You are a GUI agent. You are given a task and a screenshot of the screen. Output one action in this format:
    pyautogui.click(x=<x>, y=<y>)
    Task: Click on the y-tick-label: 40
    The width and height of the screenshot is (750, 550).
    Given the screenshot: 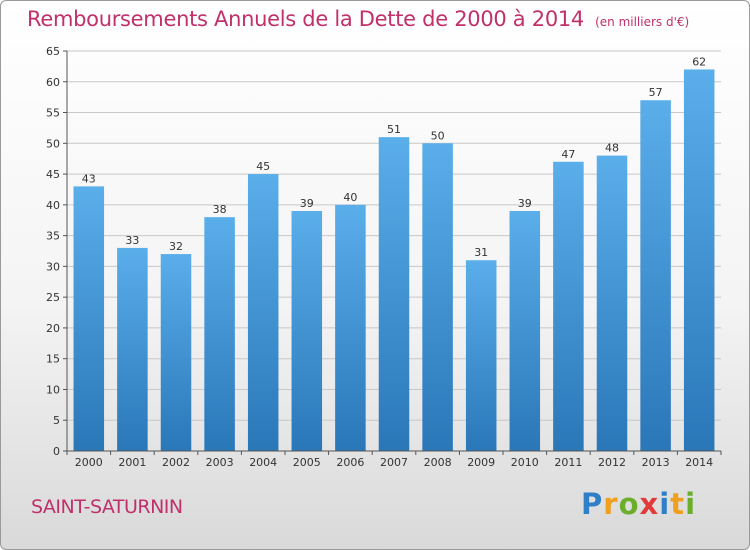 What is the action you would take?
    pyautogui.click(x=53, y=205)
    